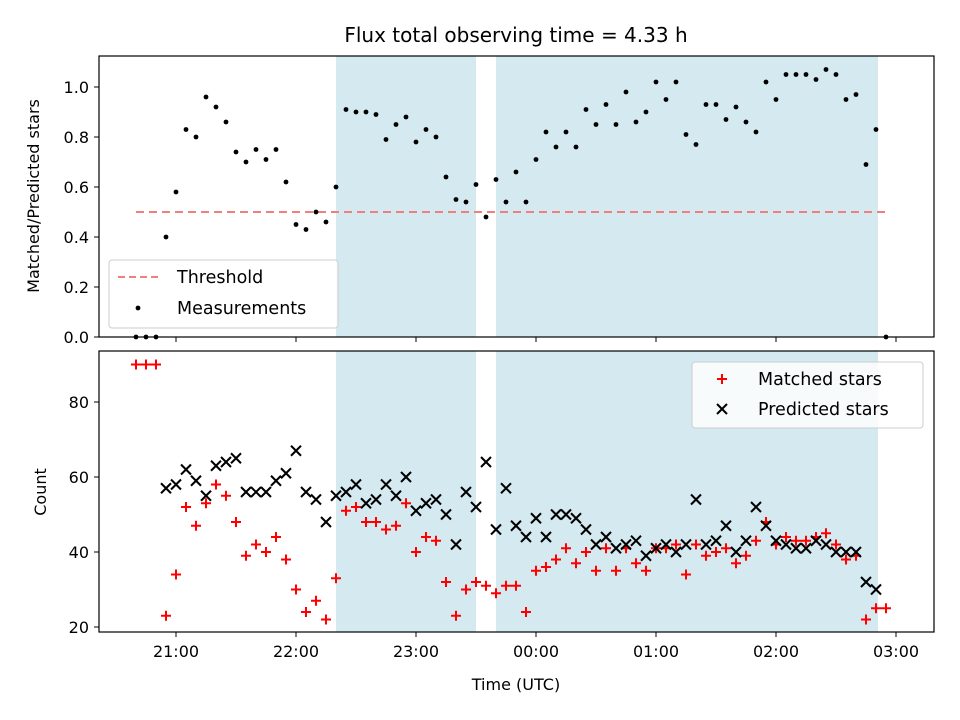 This screenshot has height=720, width=960. I want to click on legend-matched-swatch, so click(722, 379).